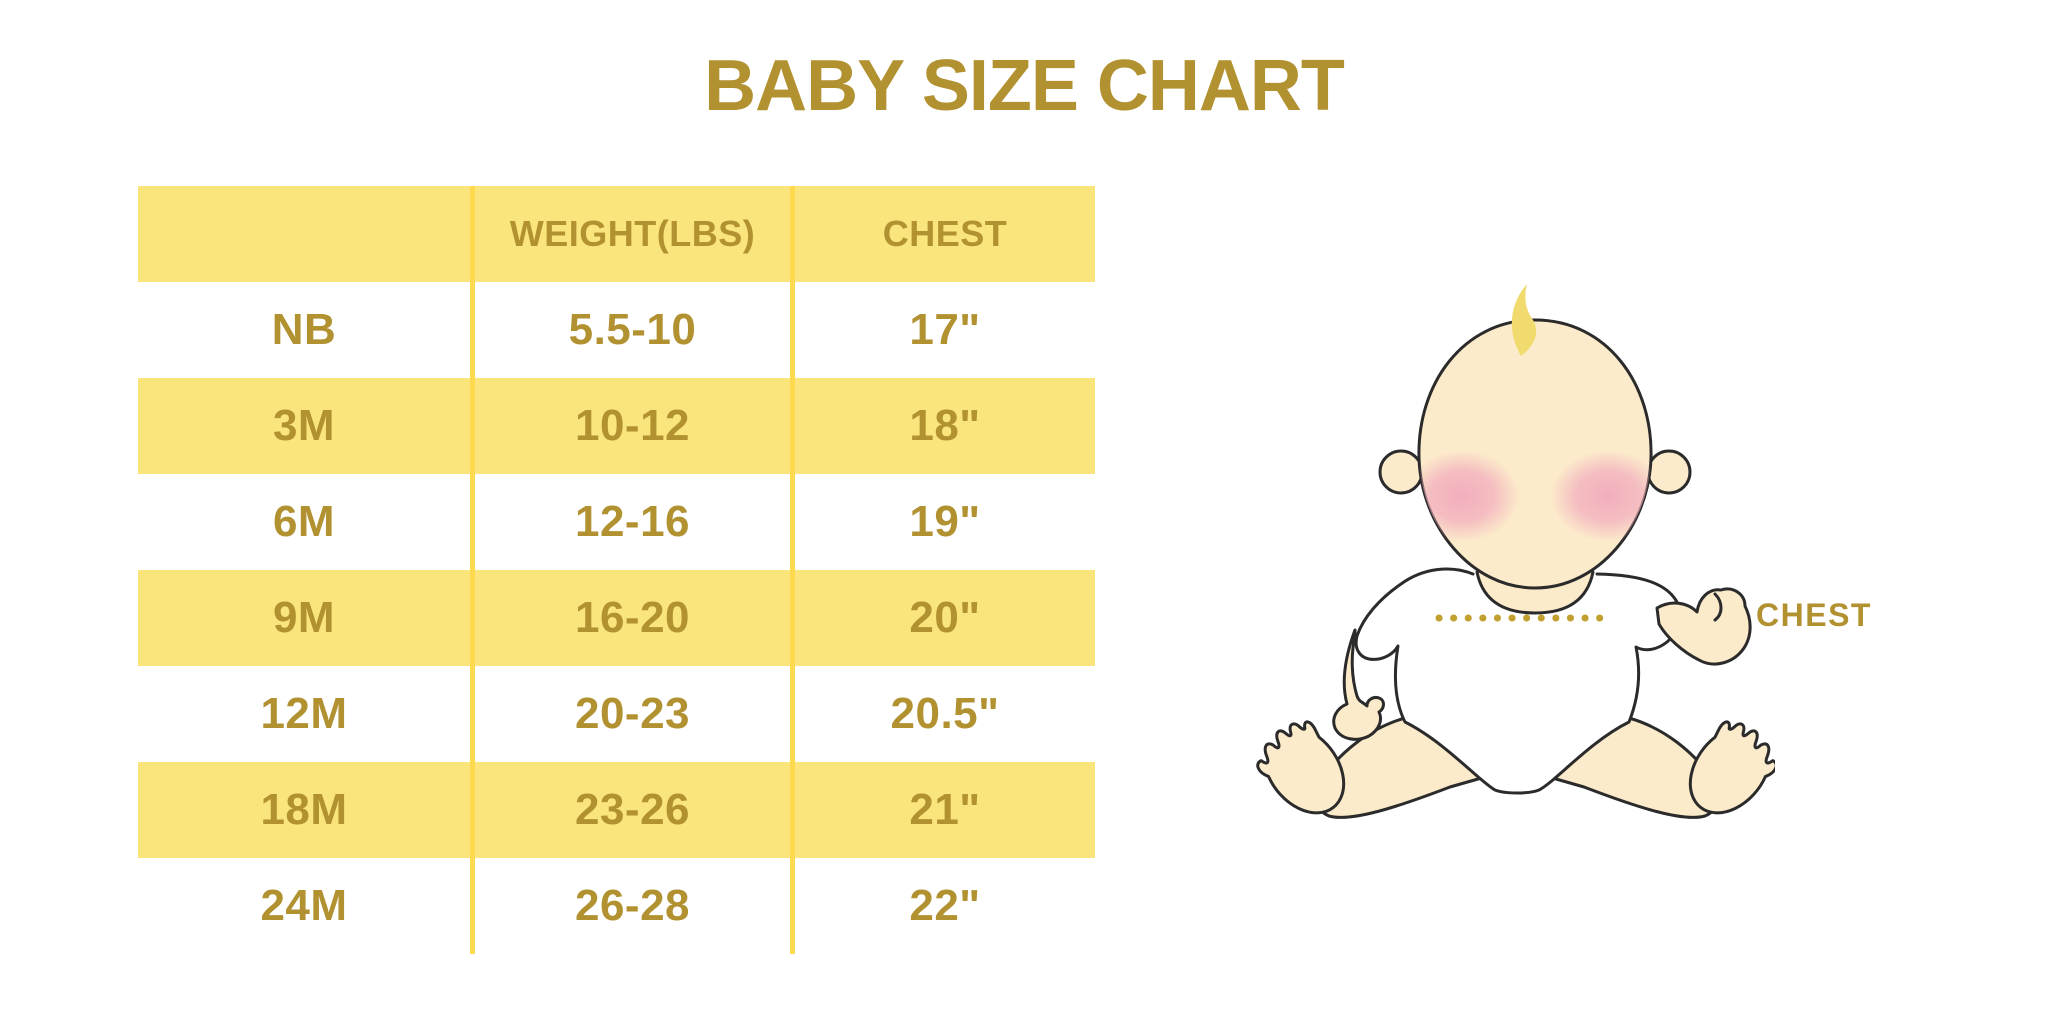  I want to click on baby-hair-curl-icon, so click(1524, 320).